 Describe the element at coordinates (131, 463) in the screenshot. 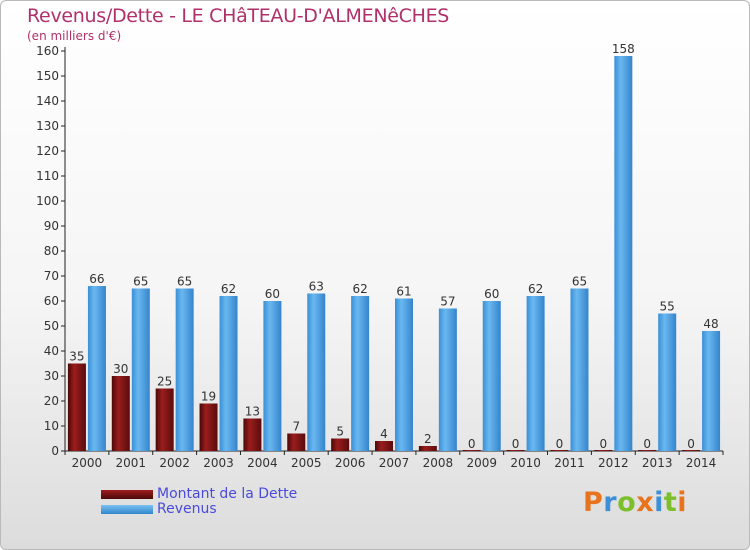

I see `x-tick-label: 2001` at that location.